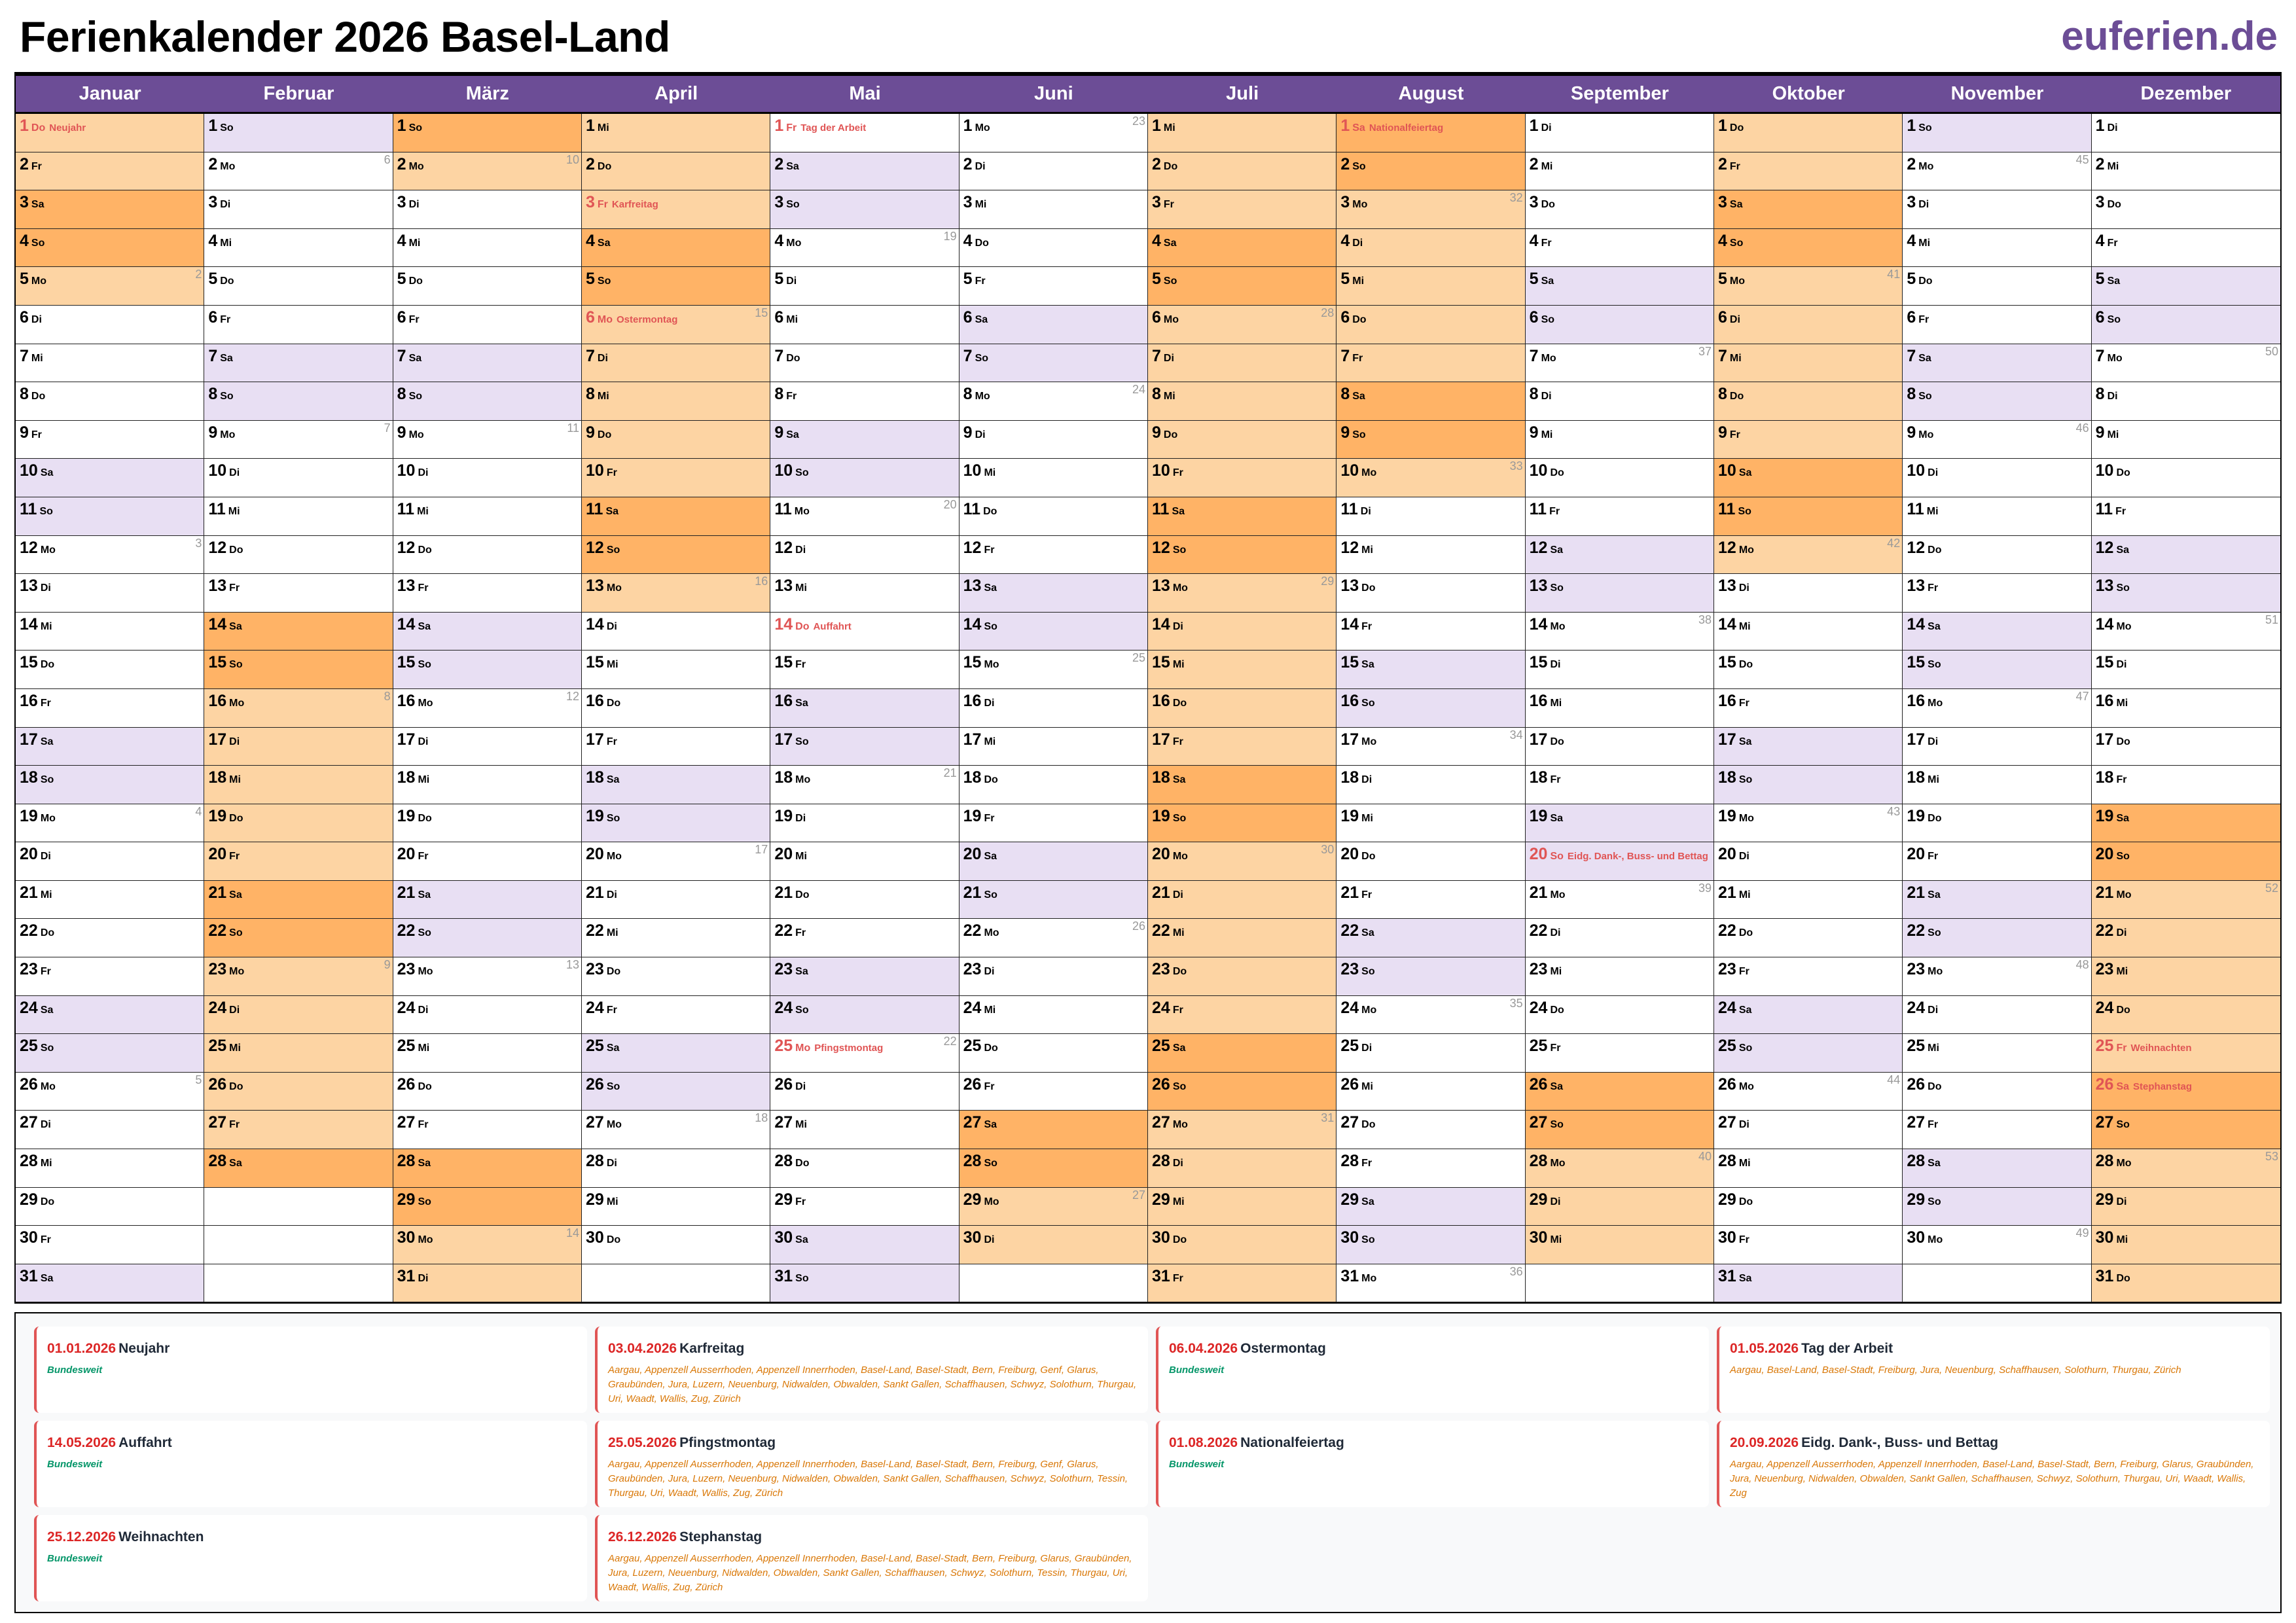 This screenshot has height=1623, width=2296. What do you see at coordinates (110, 1130) in the screenshot?
I see `day-cell: 27 Di` at bounding box center [110, 1130].